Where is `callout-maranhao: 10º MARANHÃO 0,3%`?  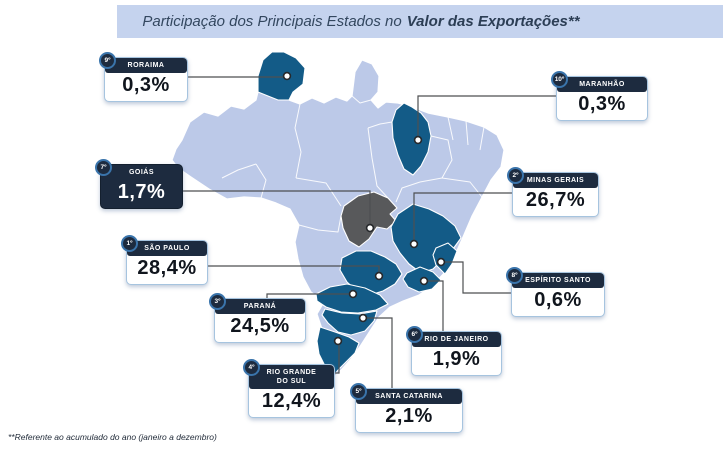 callout-maranhao: 10º MARANHÃO 0,3% is located at coordinates (599, 96).